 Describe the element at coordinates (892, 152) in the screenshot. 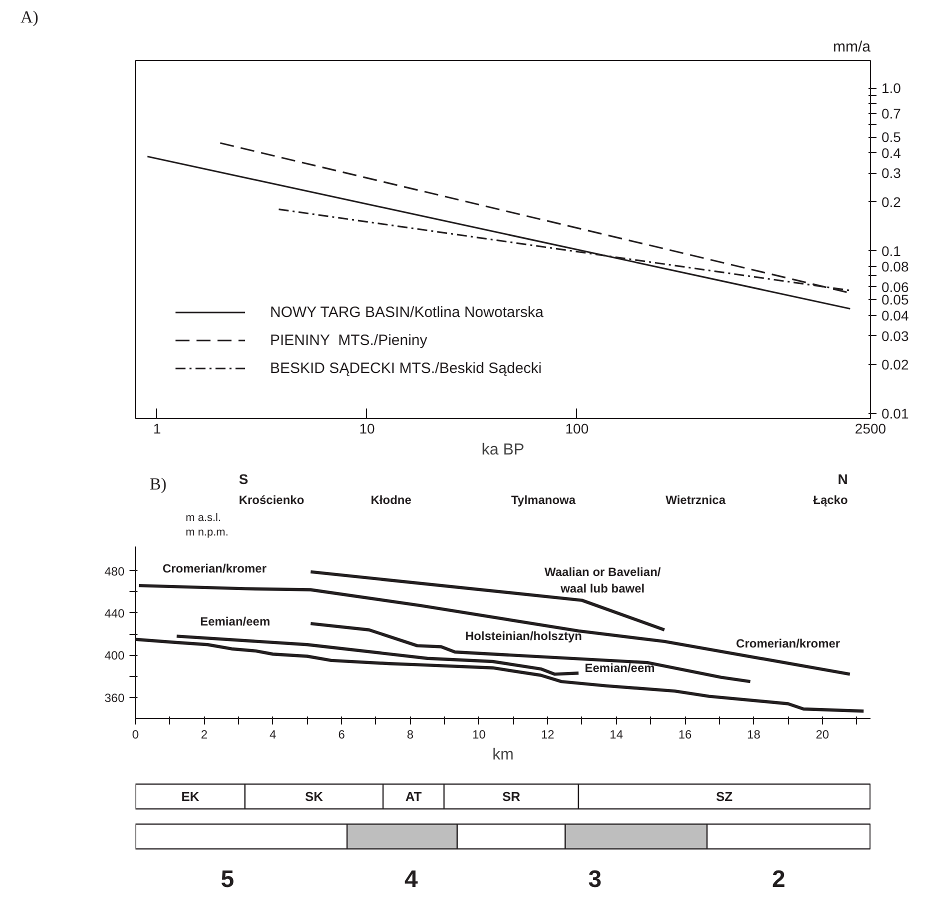

I see `y-tick-label: 0.4` at that location.